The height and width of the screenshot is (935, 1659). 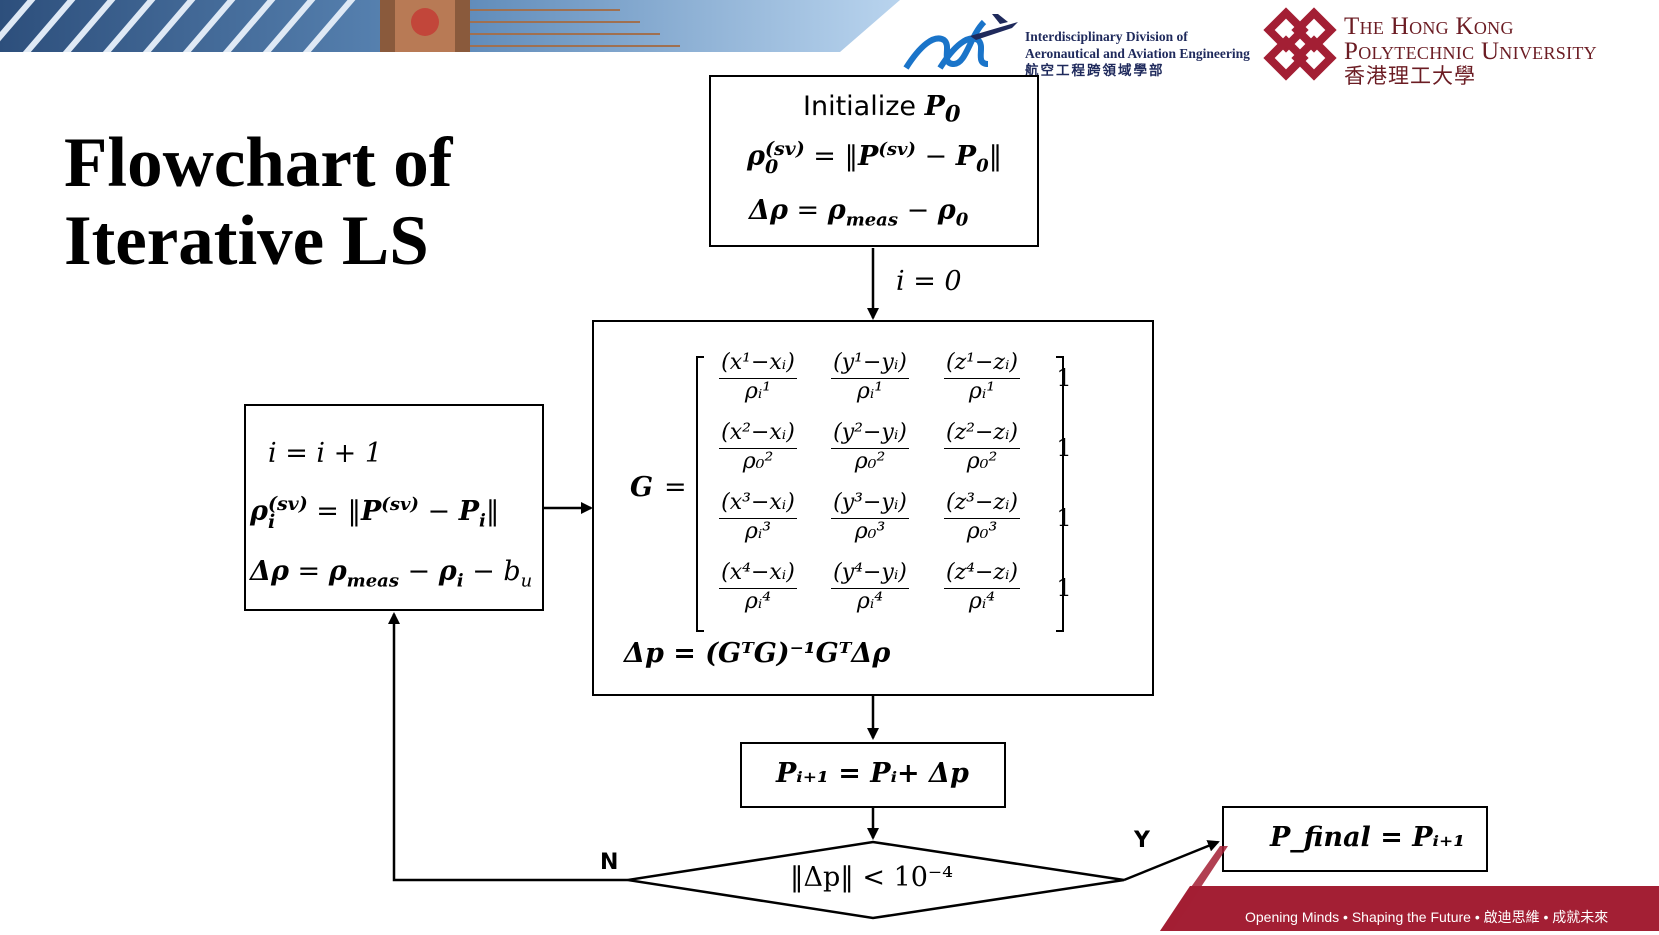 I want to click on division-name-line2: Aeronautical and Aviation Engineering, so click(x=1137, y=53).